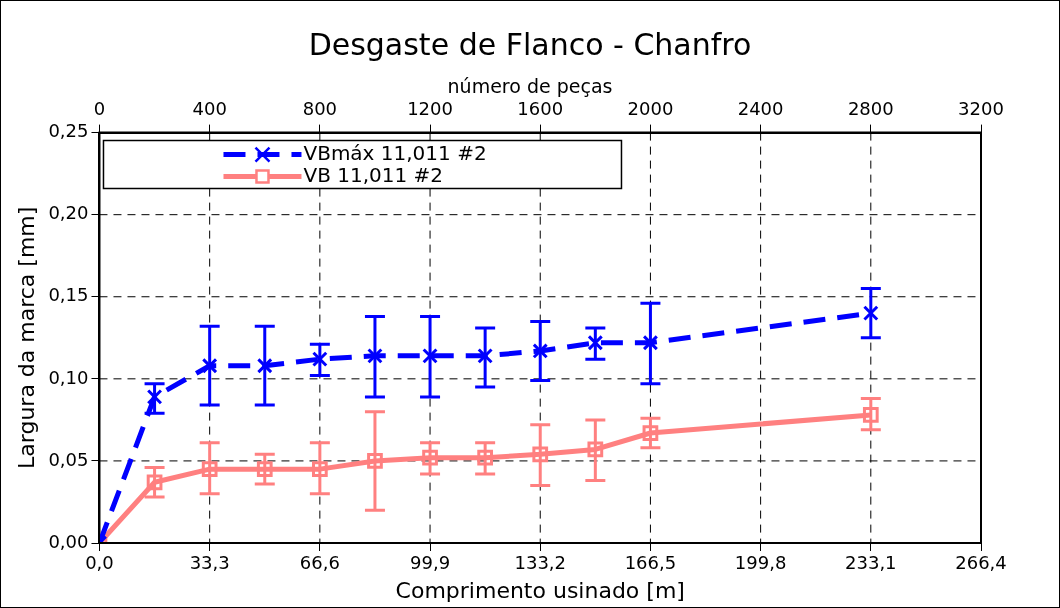 The image size is (1060, 608). I want to click on y-tick-label: 0,05, so click(68, 459).